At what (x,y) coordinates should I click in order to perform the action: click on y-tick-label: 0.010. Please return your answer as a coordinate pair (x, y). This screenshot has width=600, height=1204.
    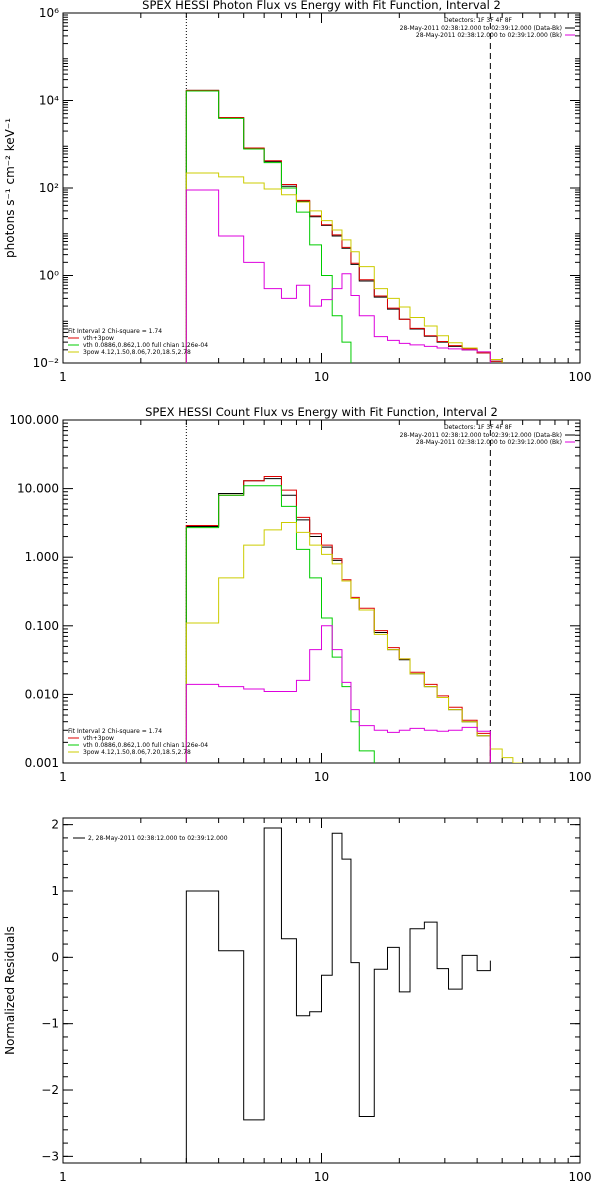
    Looking at the image, I should click on (42, 694).